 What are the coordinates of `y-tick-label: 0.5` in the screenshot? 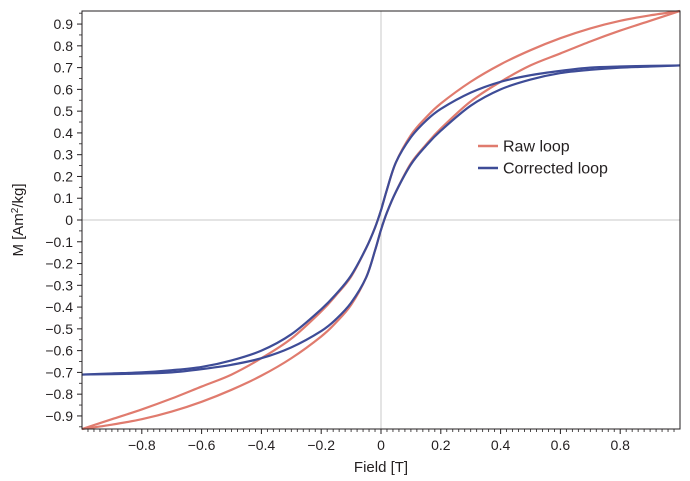 It's located at (64, 111).